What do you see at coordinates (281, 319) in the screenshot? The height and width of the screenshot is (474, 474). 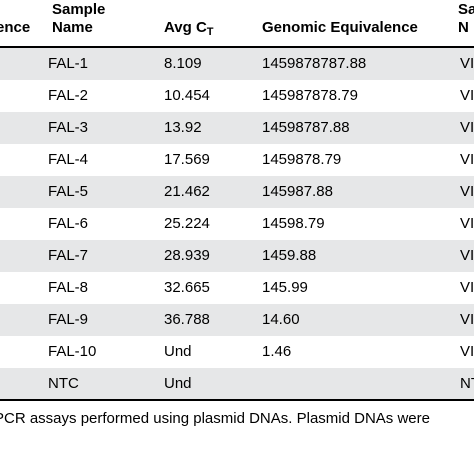 I see `genomic-equivalence-cell: 14.60` at bounding box center [281, 319].